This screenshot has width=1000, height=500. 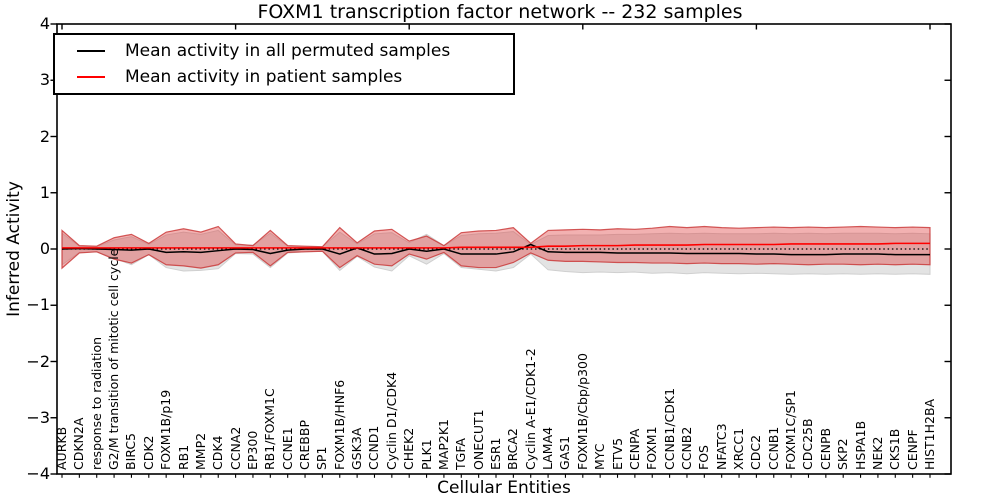 I want to click on x-tick-label: FOXM1B/p19, so click(x=166, y=429).